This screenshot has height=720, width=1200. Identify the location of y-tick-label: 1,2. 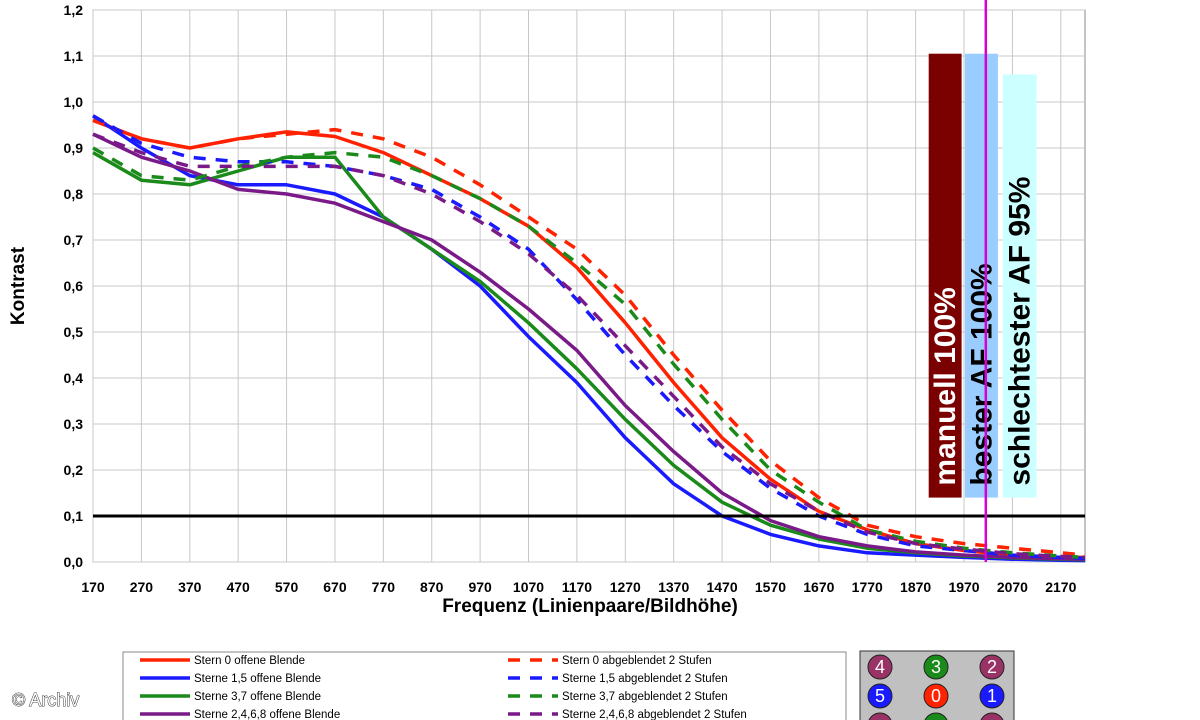
(74, 10).